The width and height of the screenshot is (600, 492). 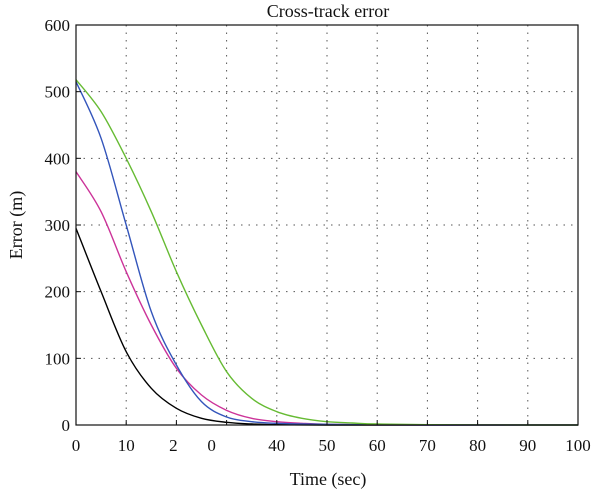 What do you see at coordinates (173, 445) in the screenshot?
I see `x-tick-label: 2` at bounding box center [173, 445].